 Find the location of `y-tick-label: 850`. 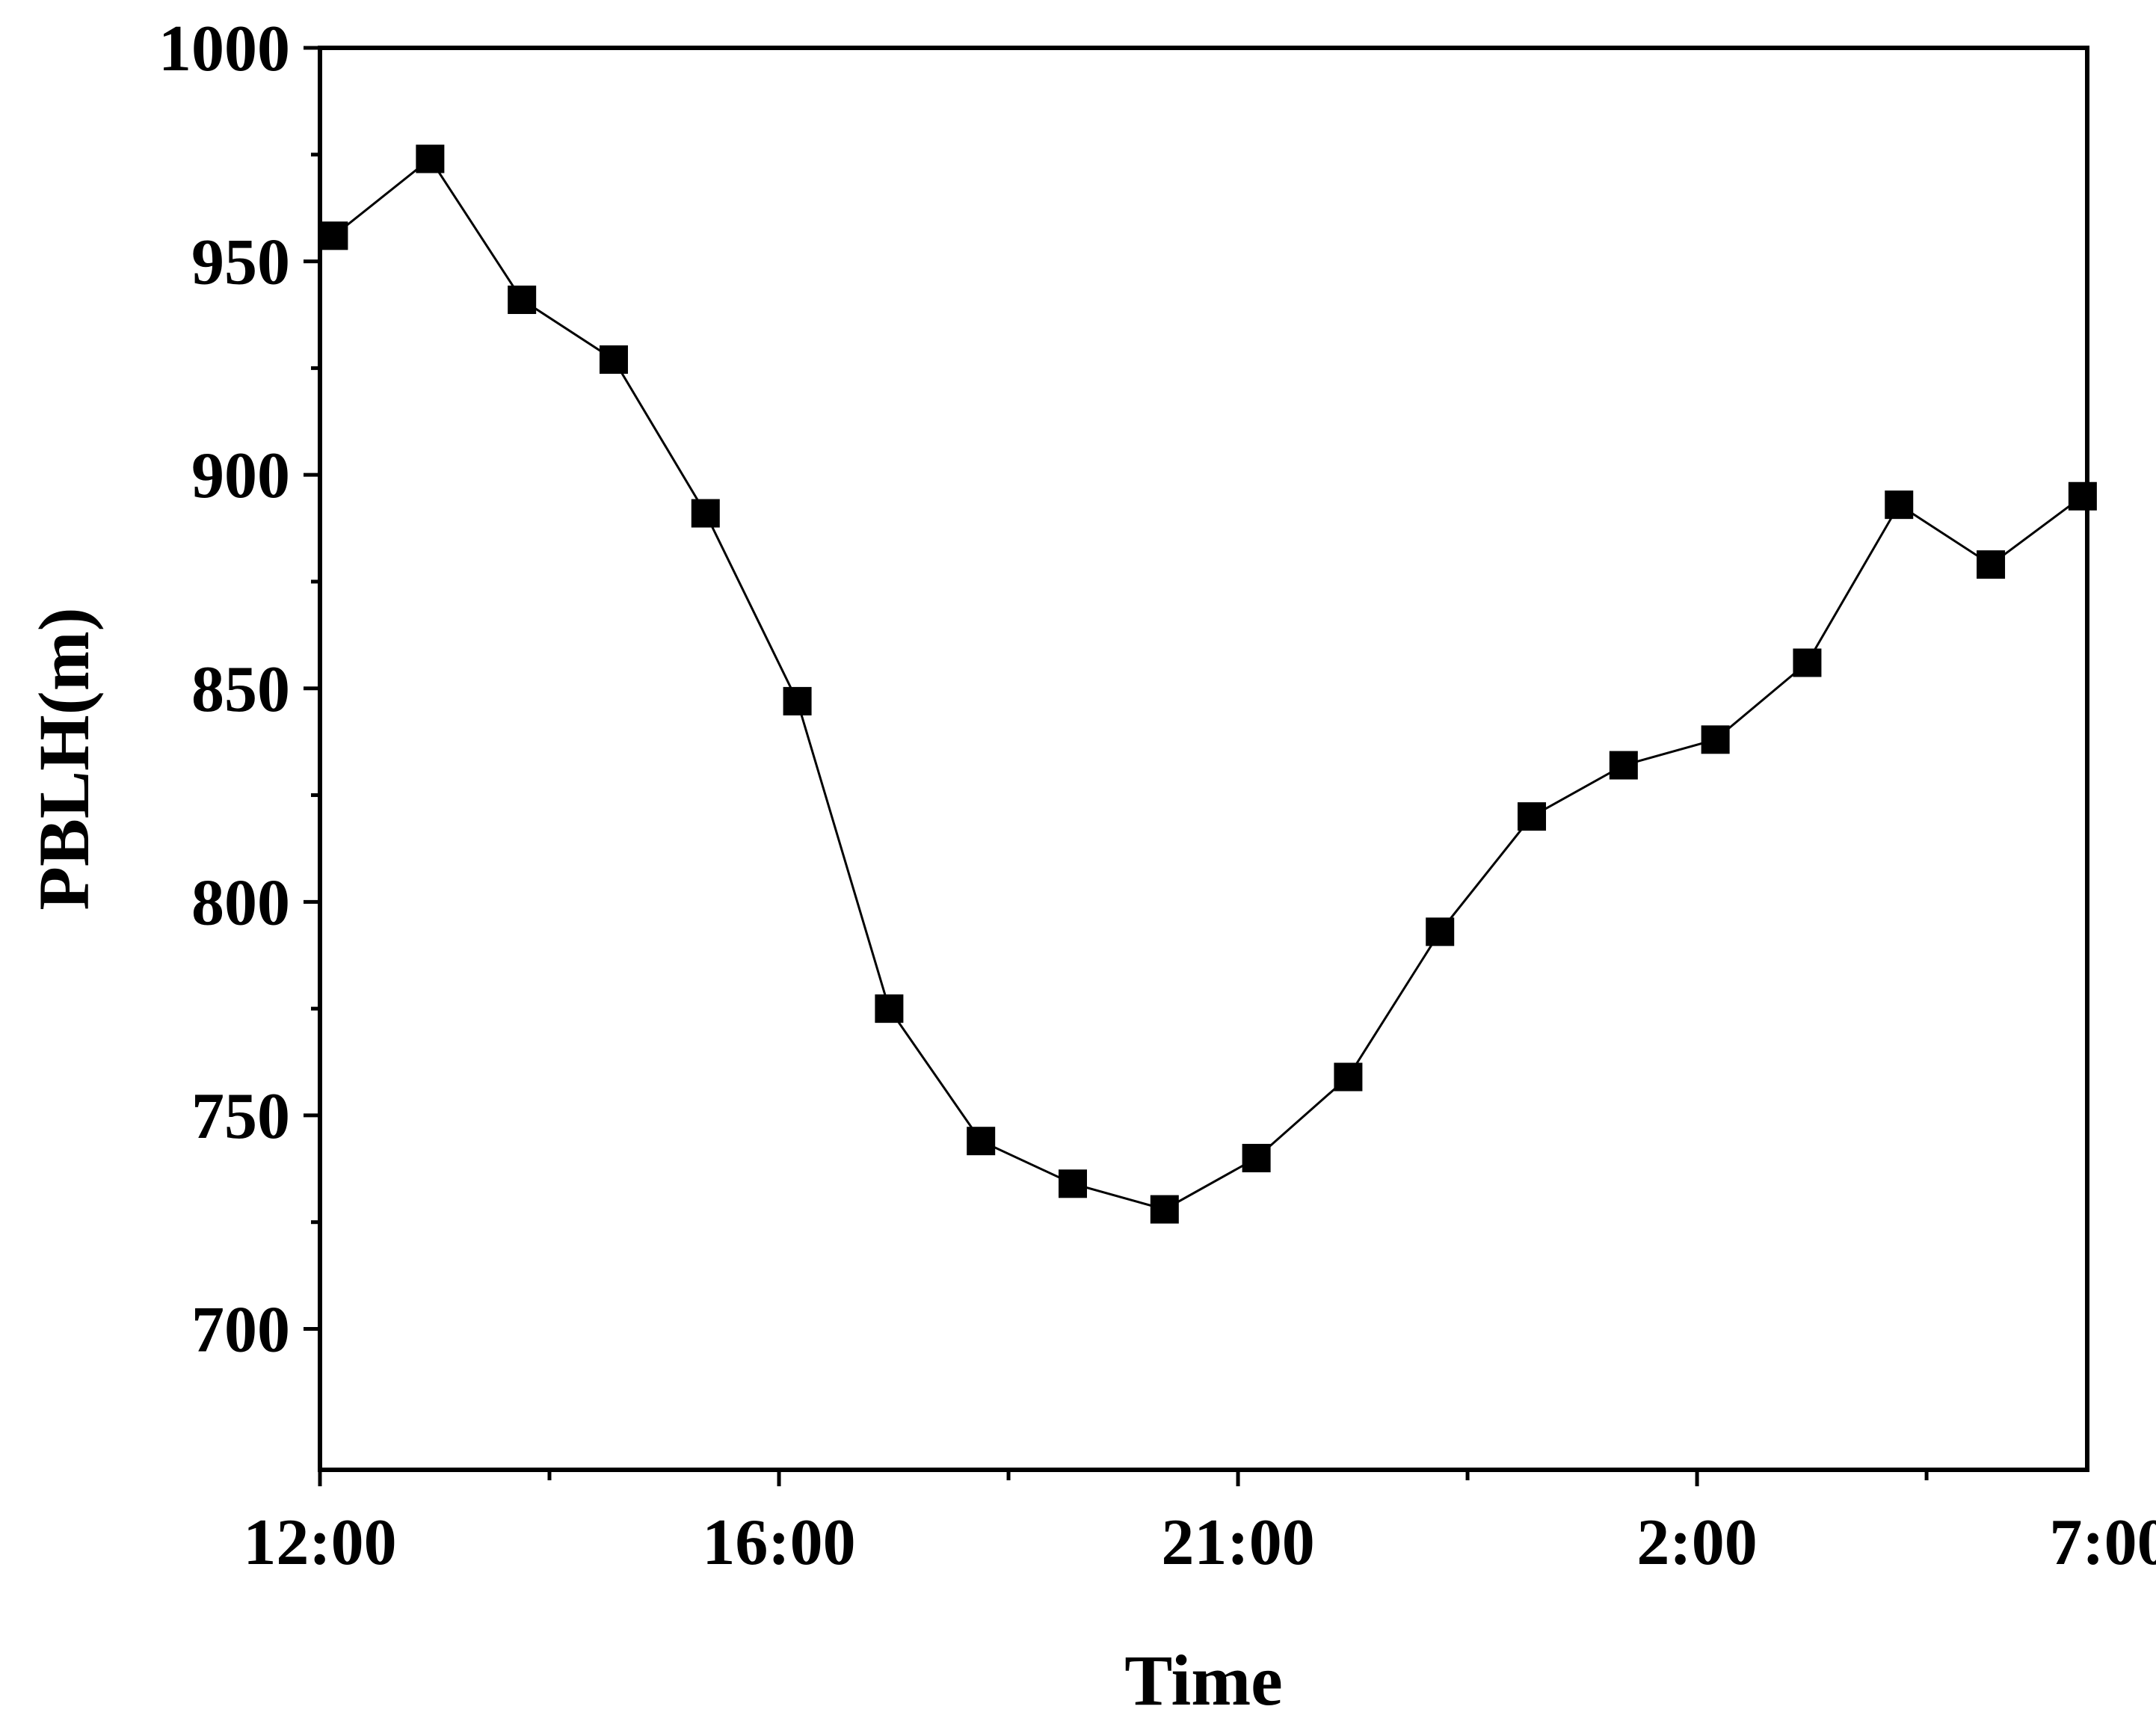

y-tick-label: 850 is located at coordinates (240, 689).